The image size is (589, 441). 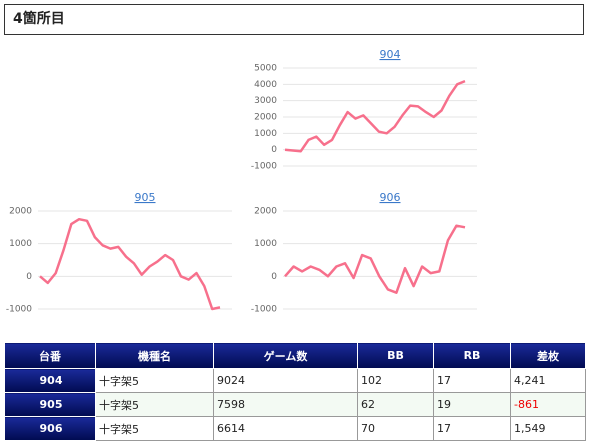 What do you see at coordinates (548, 380) in the screenshot?
I see `cell: 4,241` at bounding box center [548, 380].